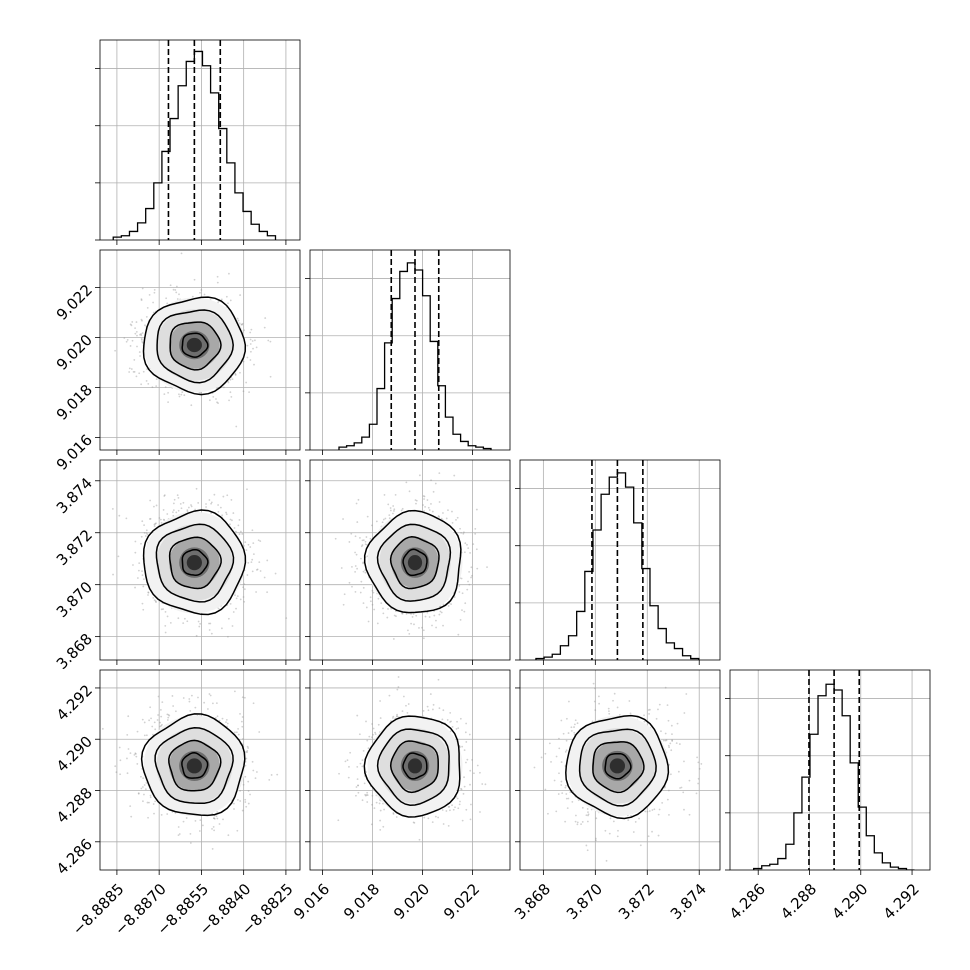  Describe the element at coordinates (74, 805) in the screenshot. I see `y-tick-label: 4.288` at that location.